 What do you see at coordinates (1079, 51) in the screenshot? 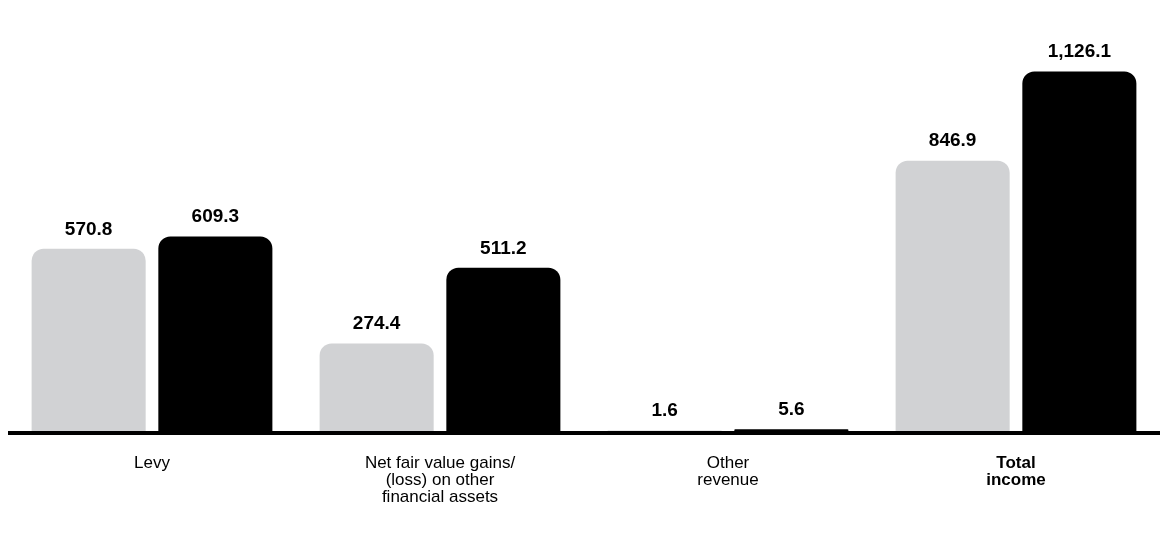
I see `data-label: 1,126.1` at bounding box center [1079, 51].